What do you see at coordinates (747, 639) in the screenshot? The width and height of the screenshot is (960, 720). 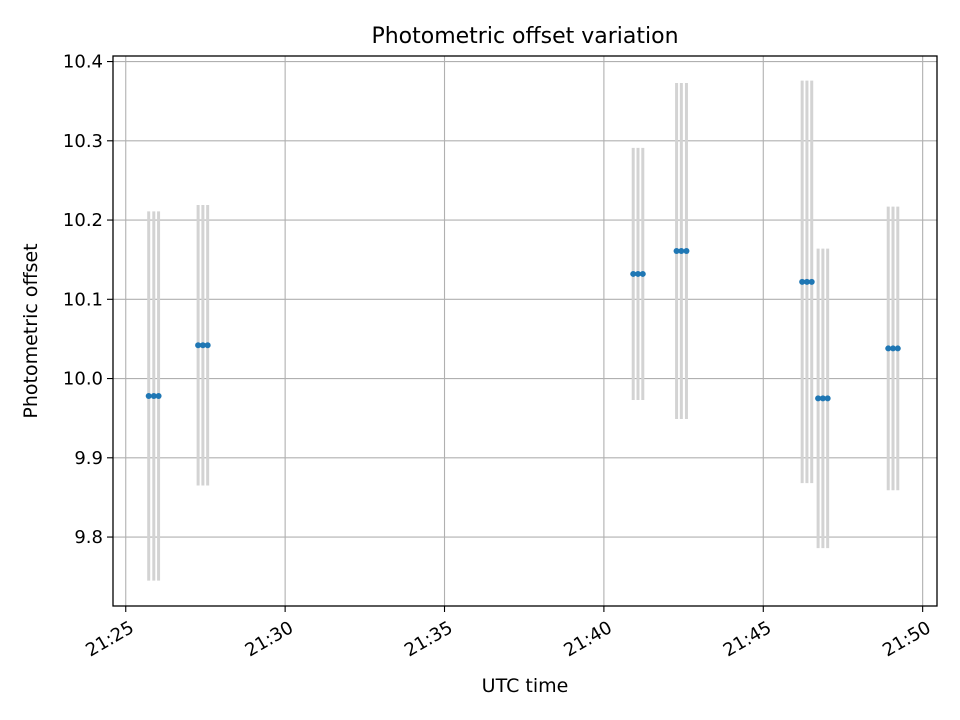 I see `x-tick-label: 21:45` at bounding box center [747, 639].